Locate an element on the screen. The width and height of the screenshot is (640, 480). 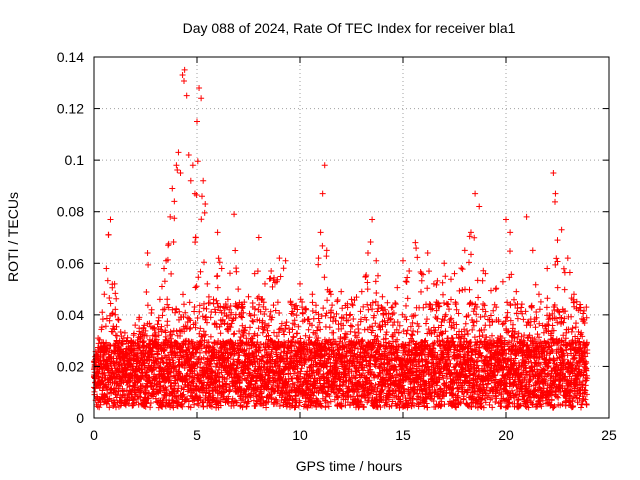
y-axis-label: ROTI / TECUs is located at coordinates (13, 237).